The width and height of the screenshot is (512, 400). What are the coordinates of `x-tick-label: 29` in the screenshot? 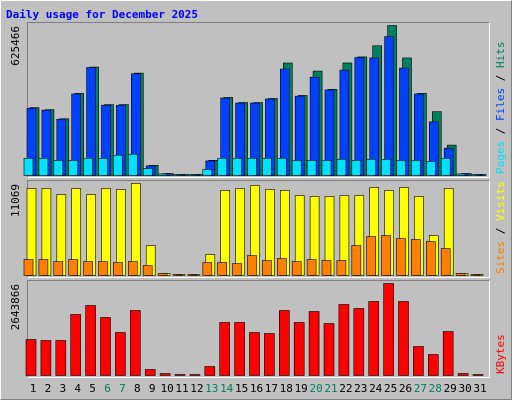 It's located at (450, 388).